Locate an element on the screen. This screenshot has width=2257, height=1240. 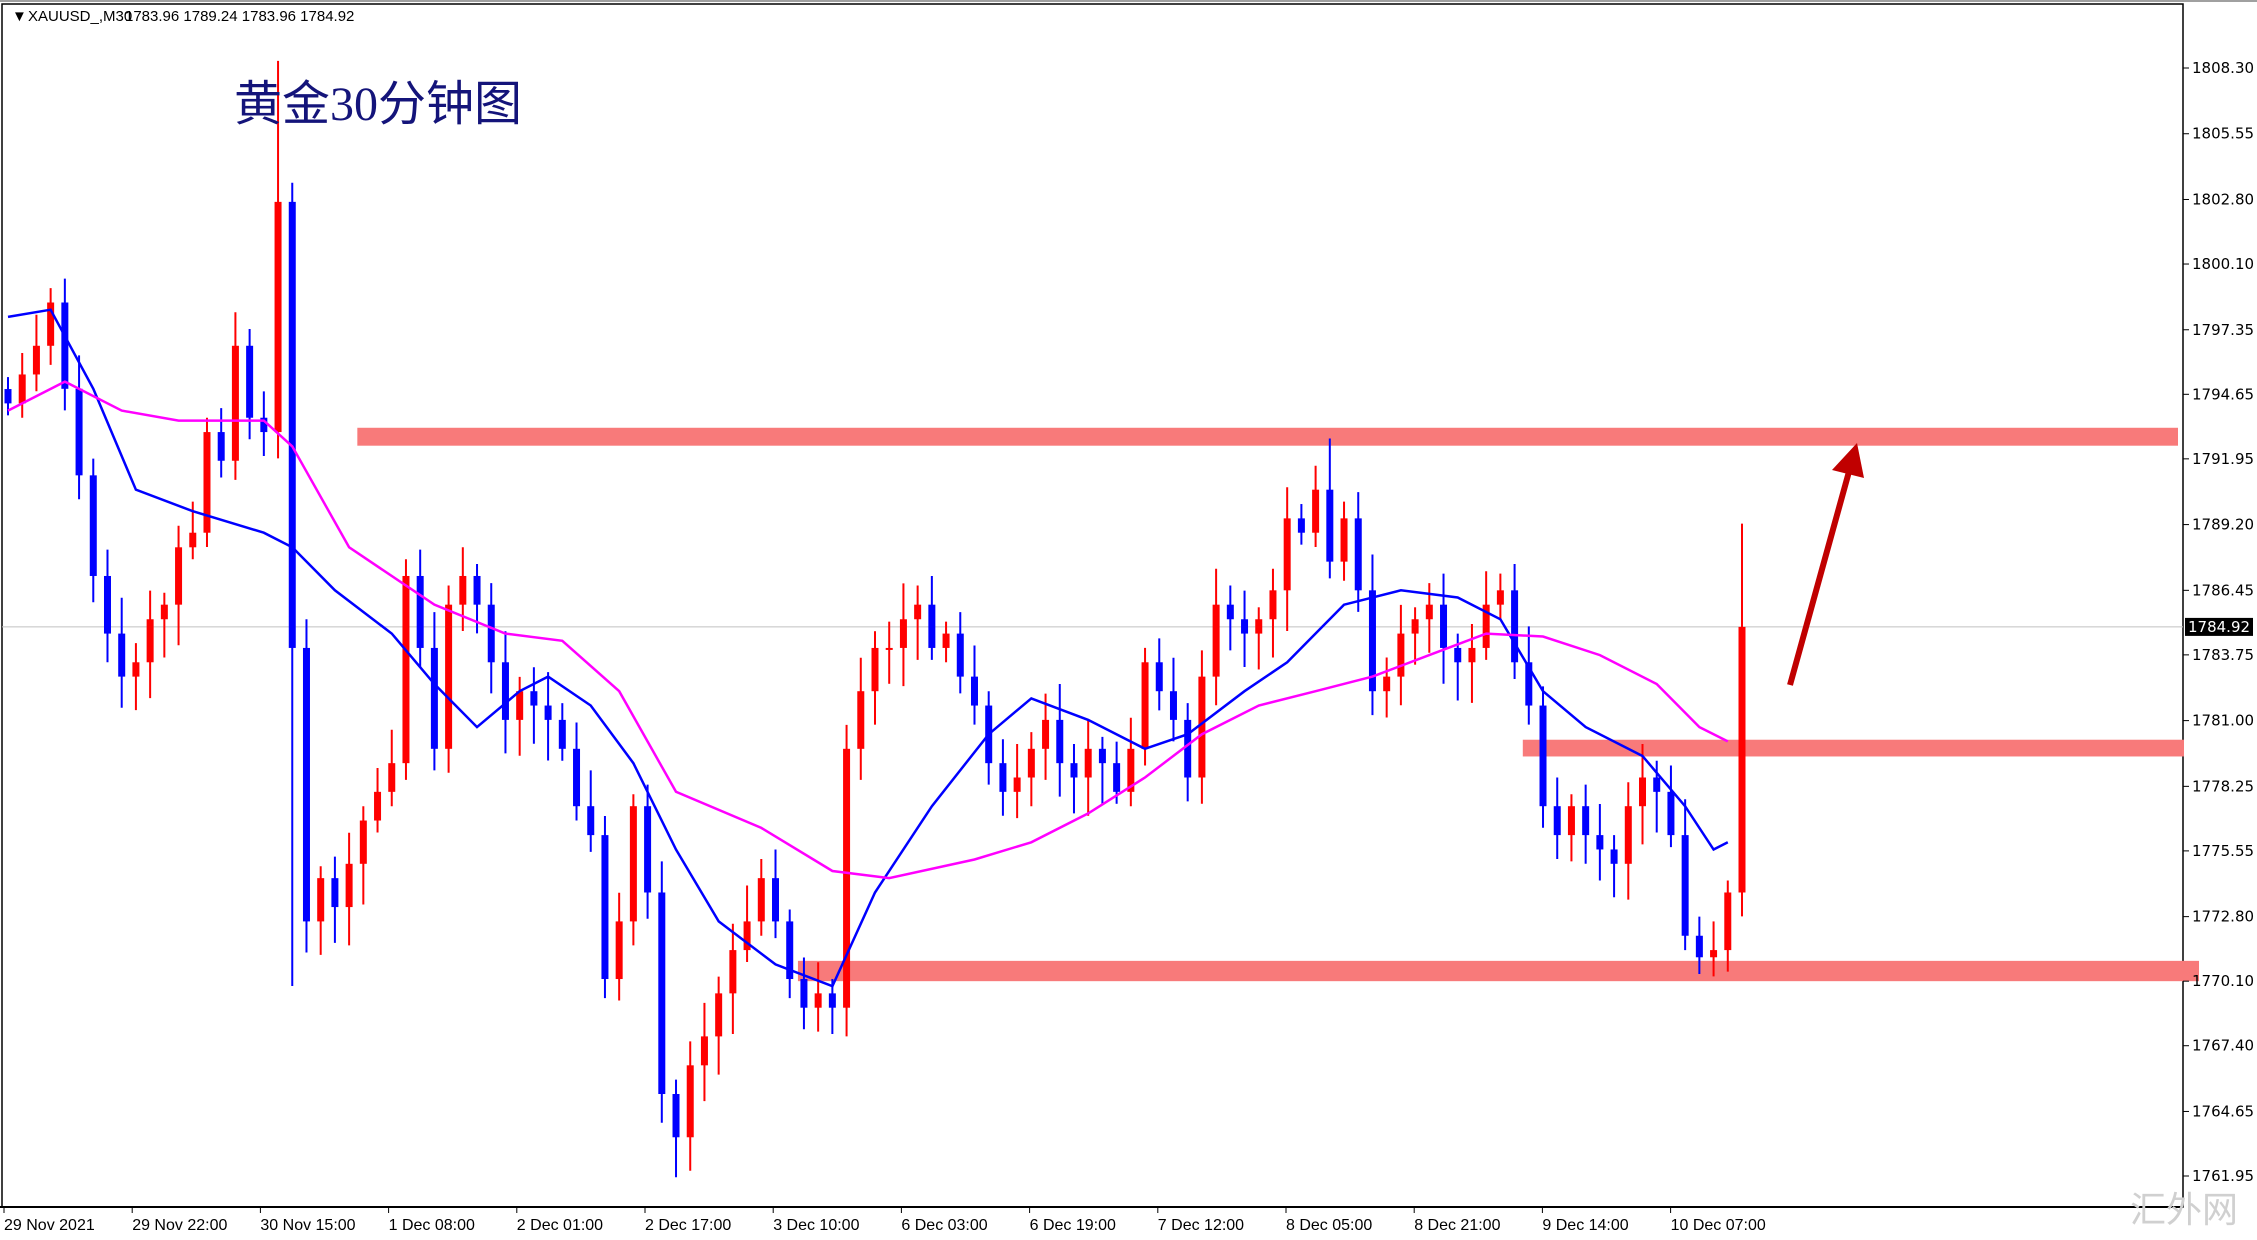
collapse-triangle-icon: ▼ is located at coordinates (19, 16).